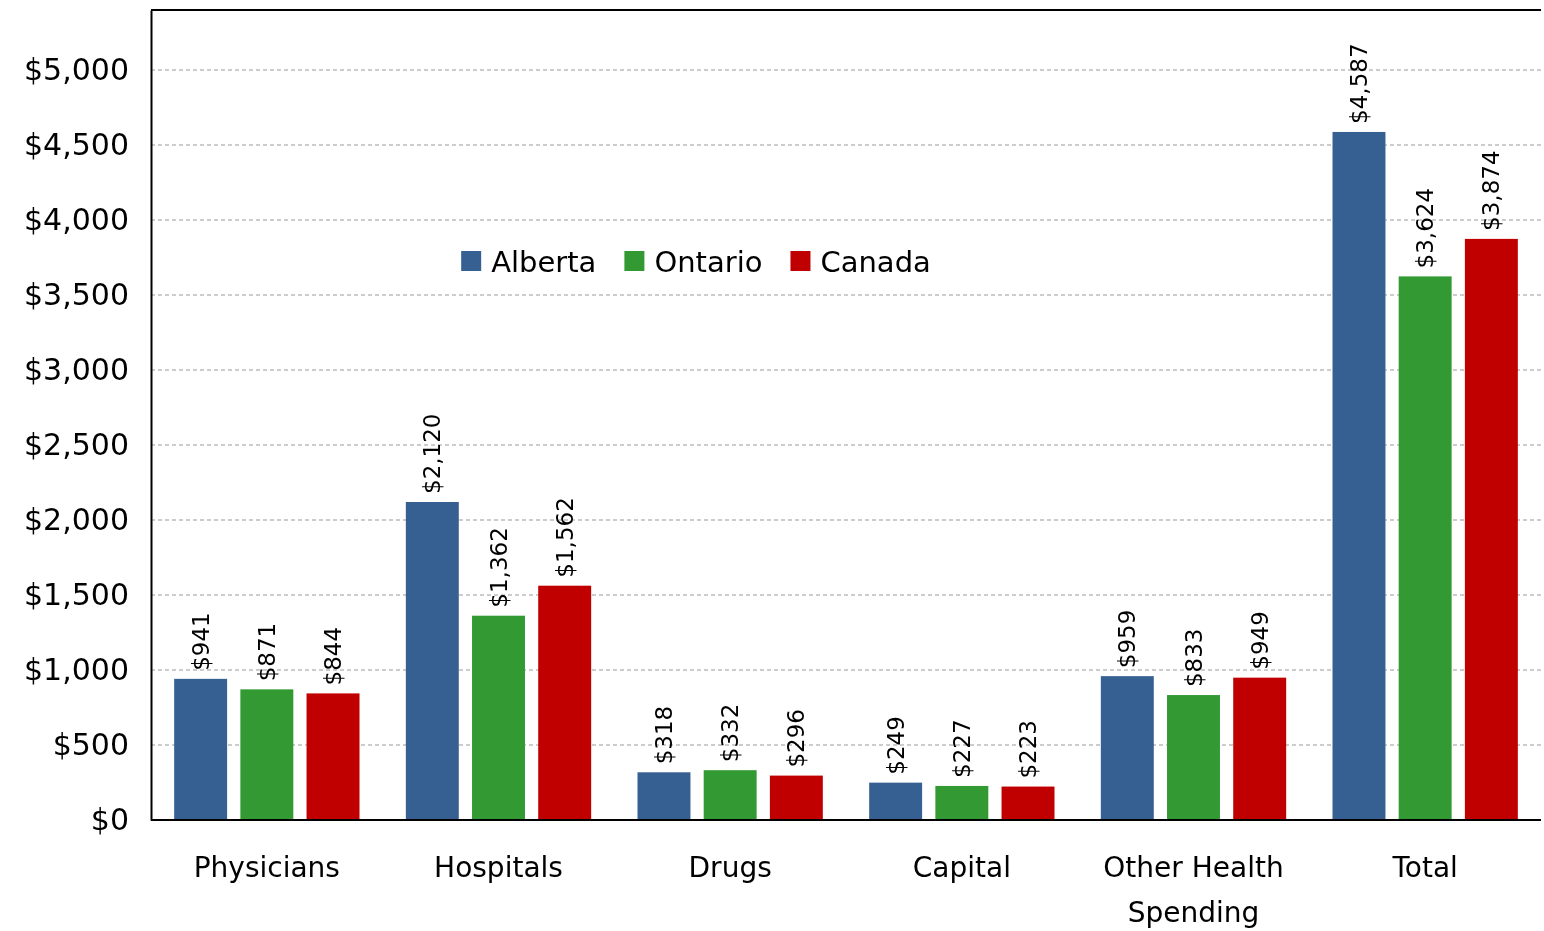 This screenshot has width=1544, height=931. I want to click on x-tick-label: Physicians, so click(266, 867).